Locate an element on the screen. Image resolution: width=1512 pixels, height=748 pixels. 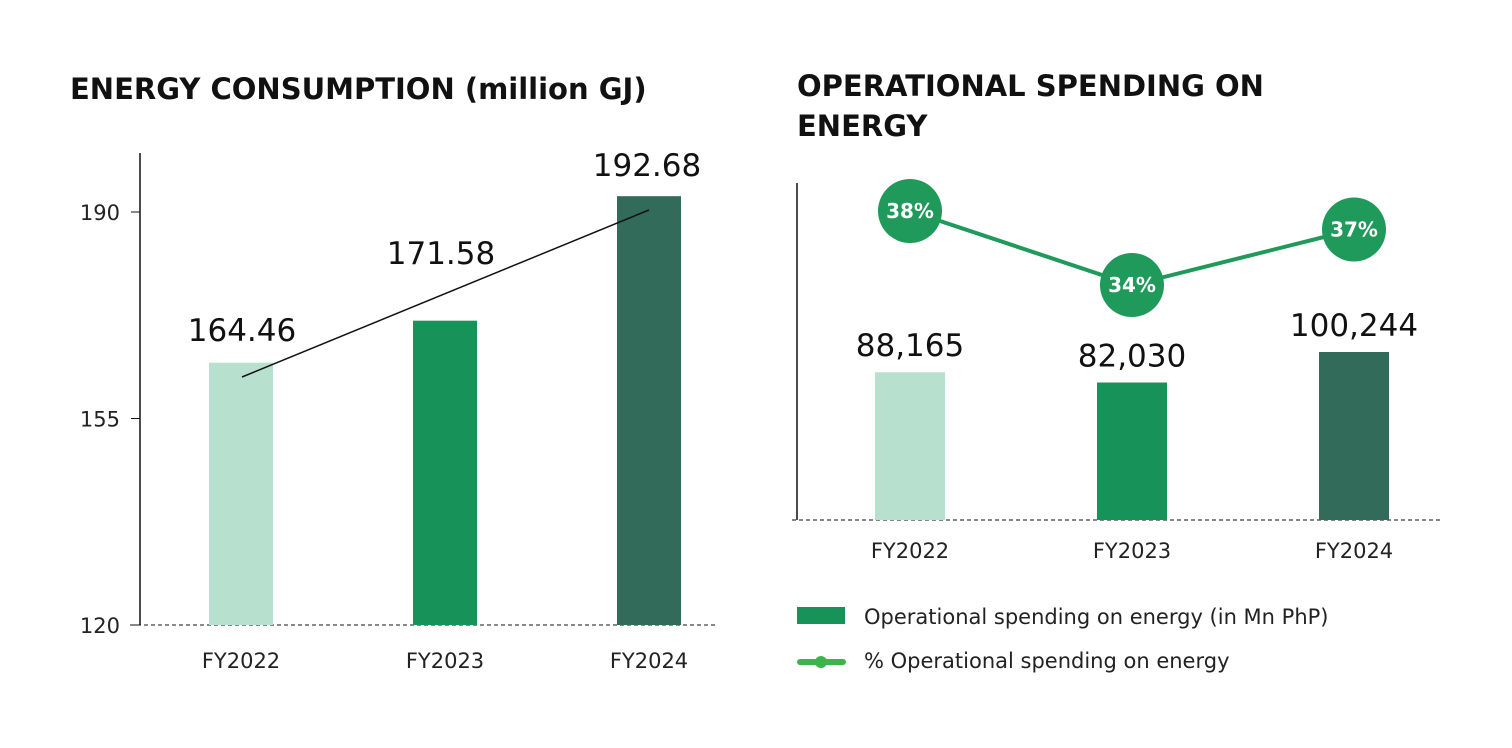
data-label: 164.46 is located at coordinates (242, 331).